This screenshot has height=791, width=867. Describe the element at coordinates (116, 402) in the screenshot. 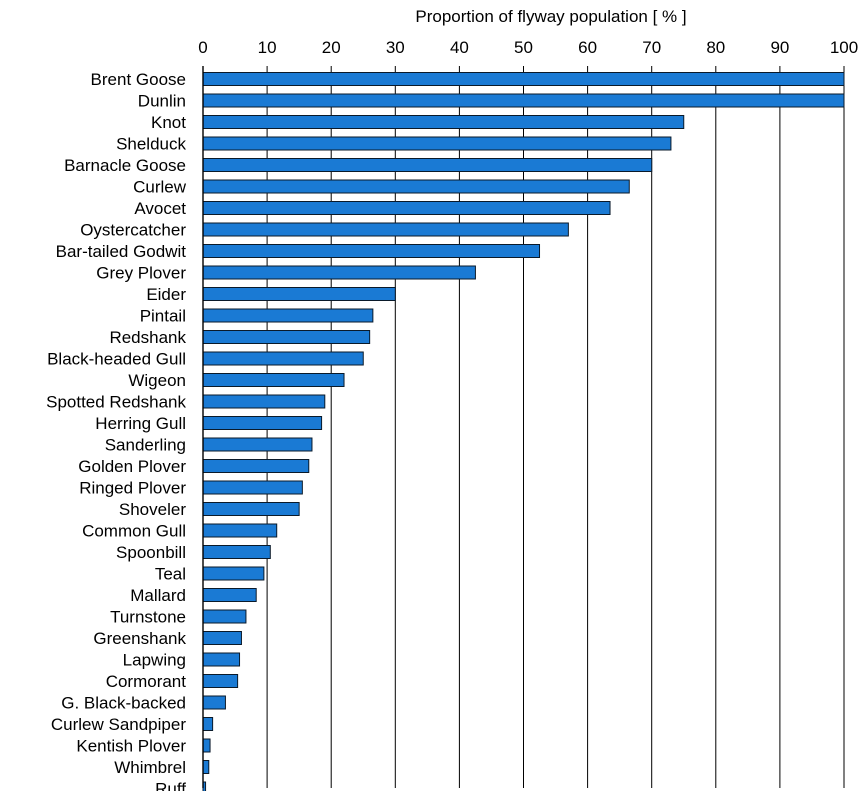

I see `category-label: Spotted Redshank` at that location.